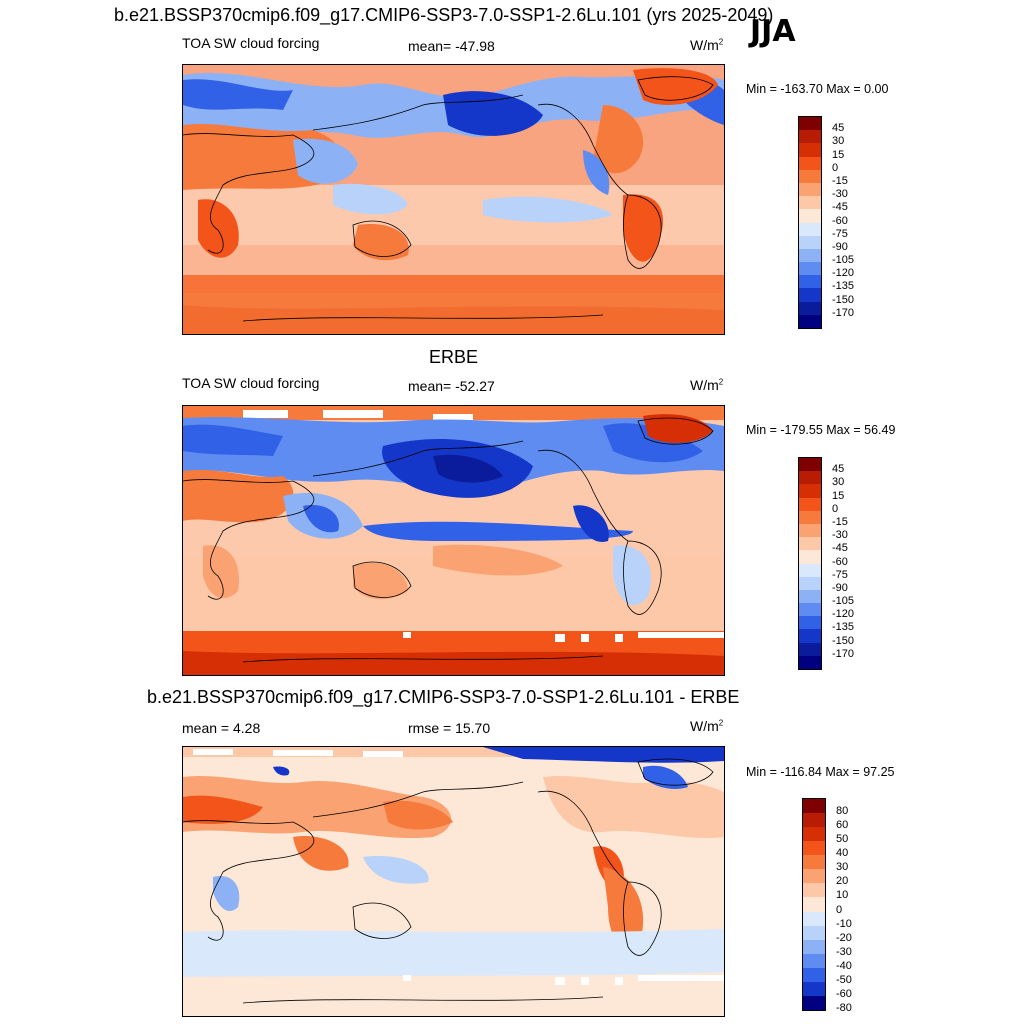 The width and height of the screenshot is (1024, 1024). Describe the element at coordinates (453, 881) in the screenshot. I see `panel3-map` at that location.